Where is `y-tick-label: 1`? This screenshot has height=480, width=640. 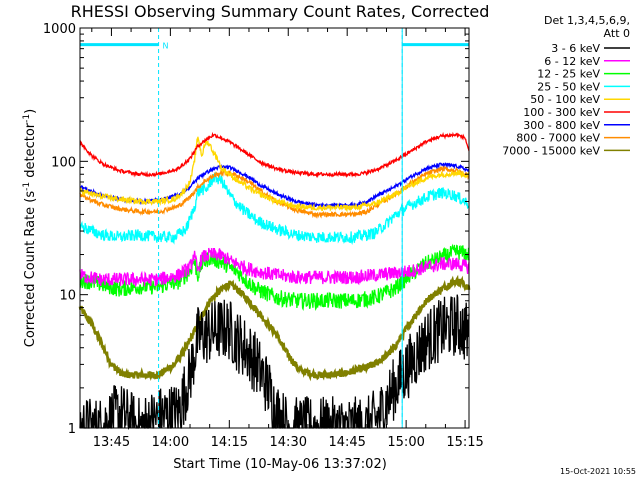
y-tick-label: 1 is located at coordinates (72, 429).